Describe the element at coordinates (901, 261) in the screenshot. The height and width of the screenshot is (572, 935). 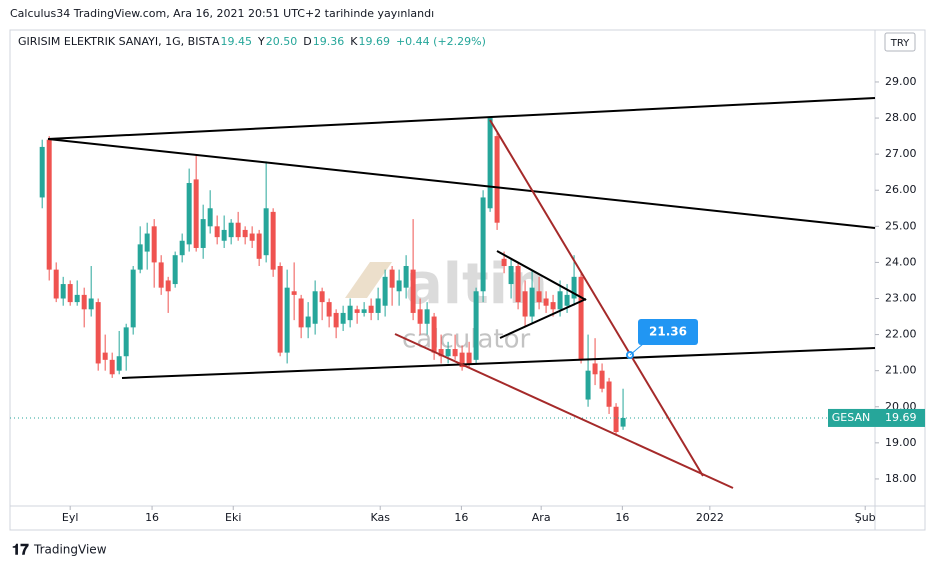
I see `y-tick-label: 24.00` at that location.